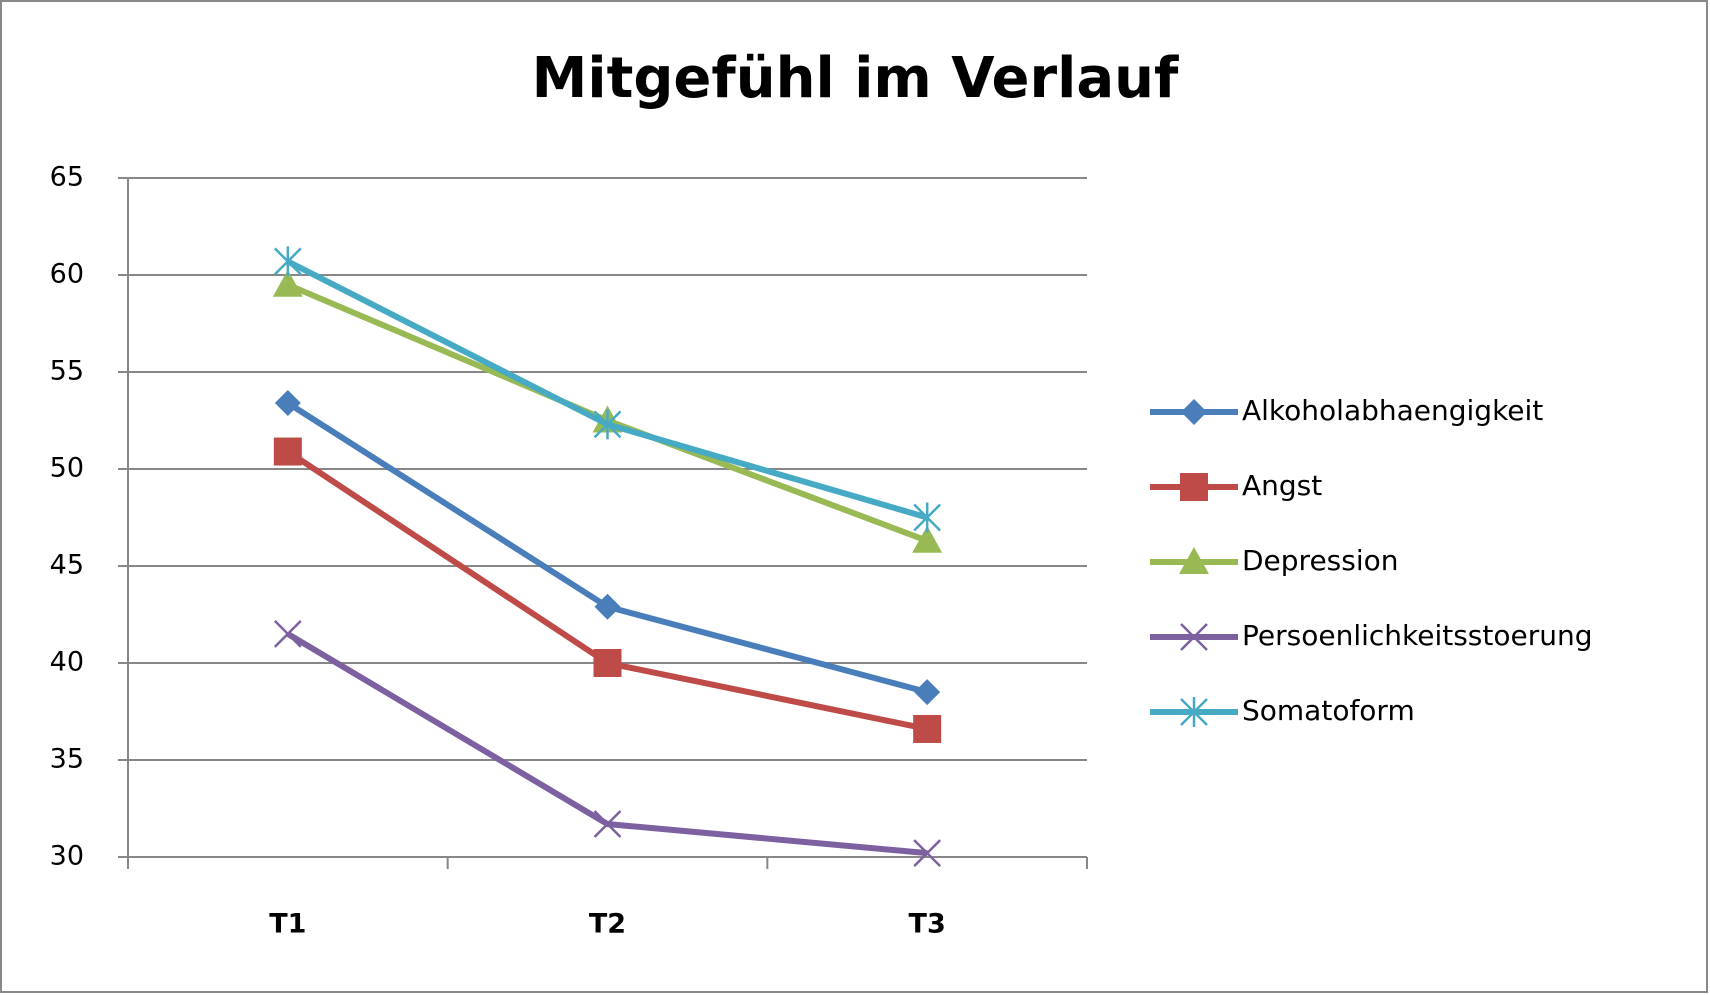  What do you see at coordinates (67, 274) in the screenshot?
I see `y-tick-label: 60` at bounding box center [67, 274].